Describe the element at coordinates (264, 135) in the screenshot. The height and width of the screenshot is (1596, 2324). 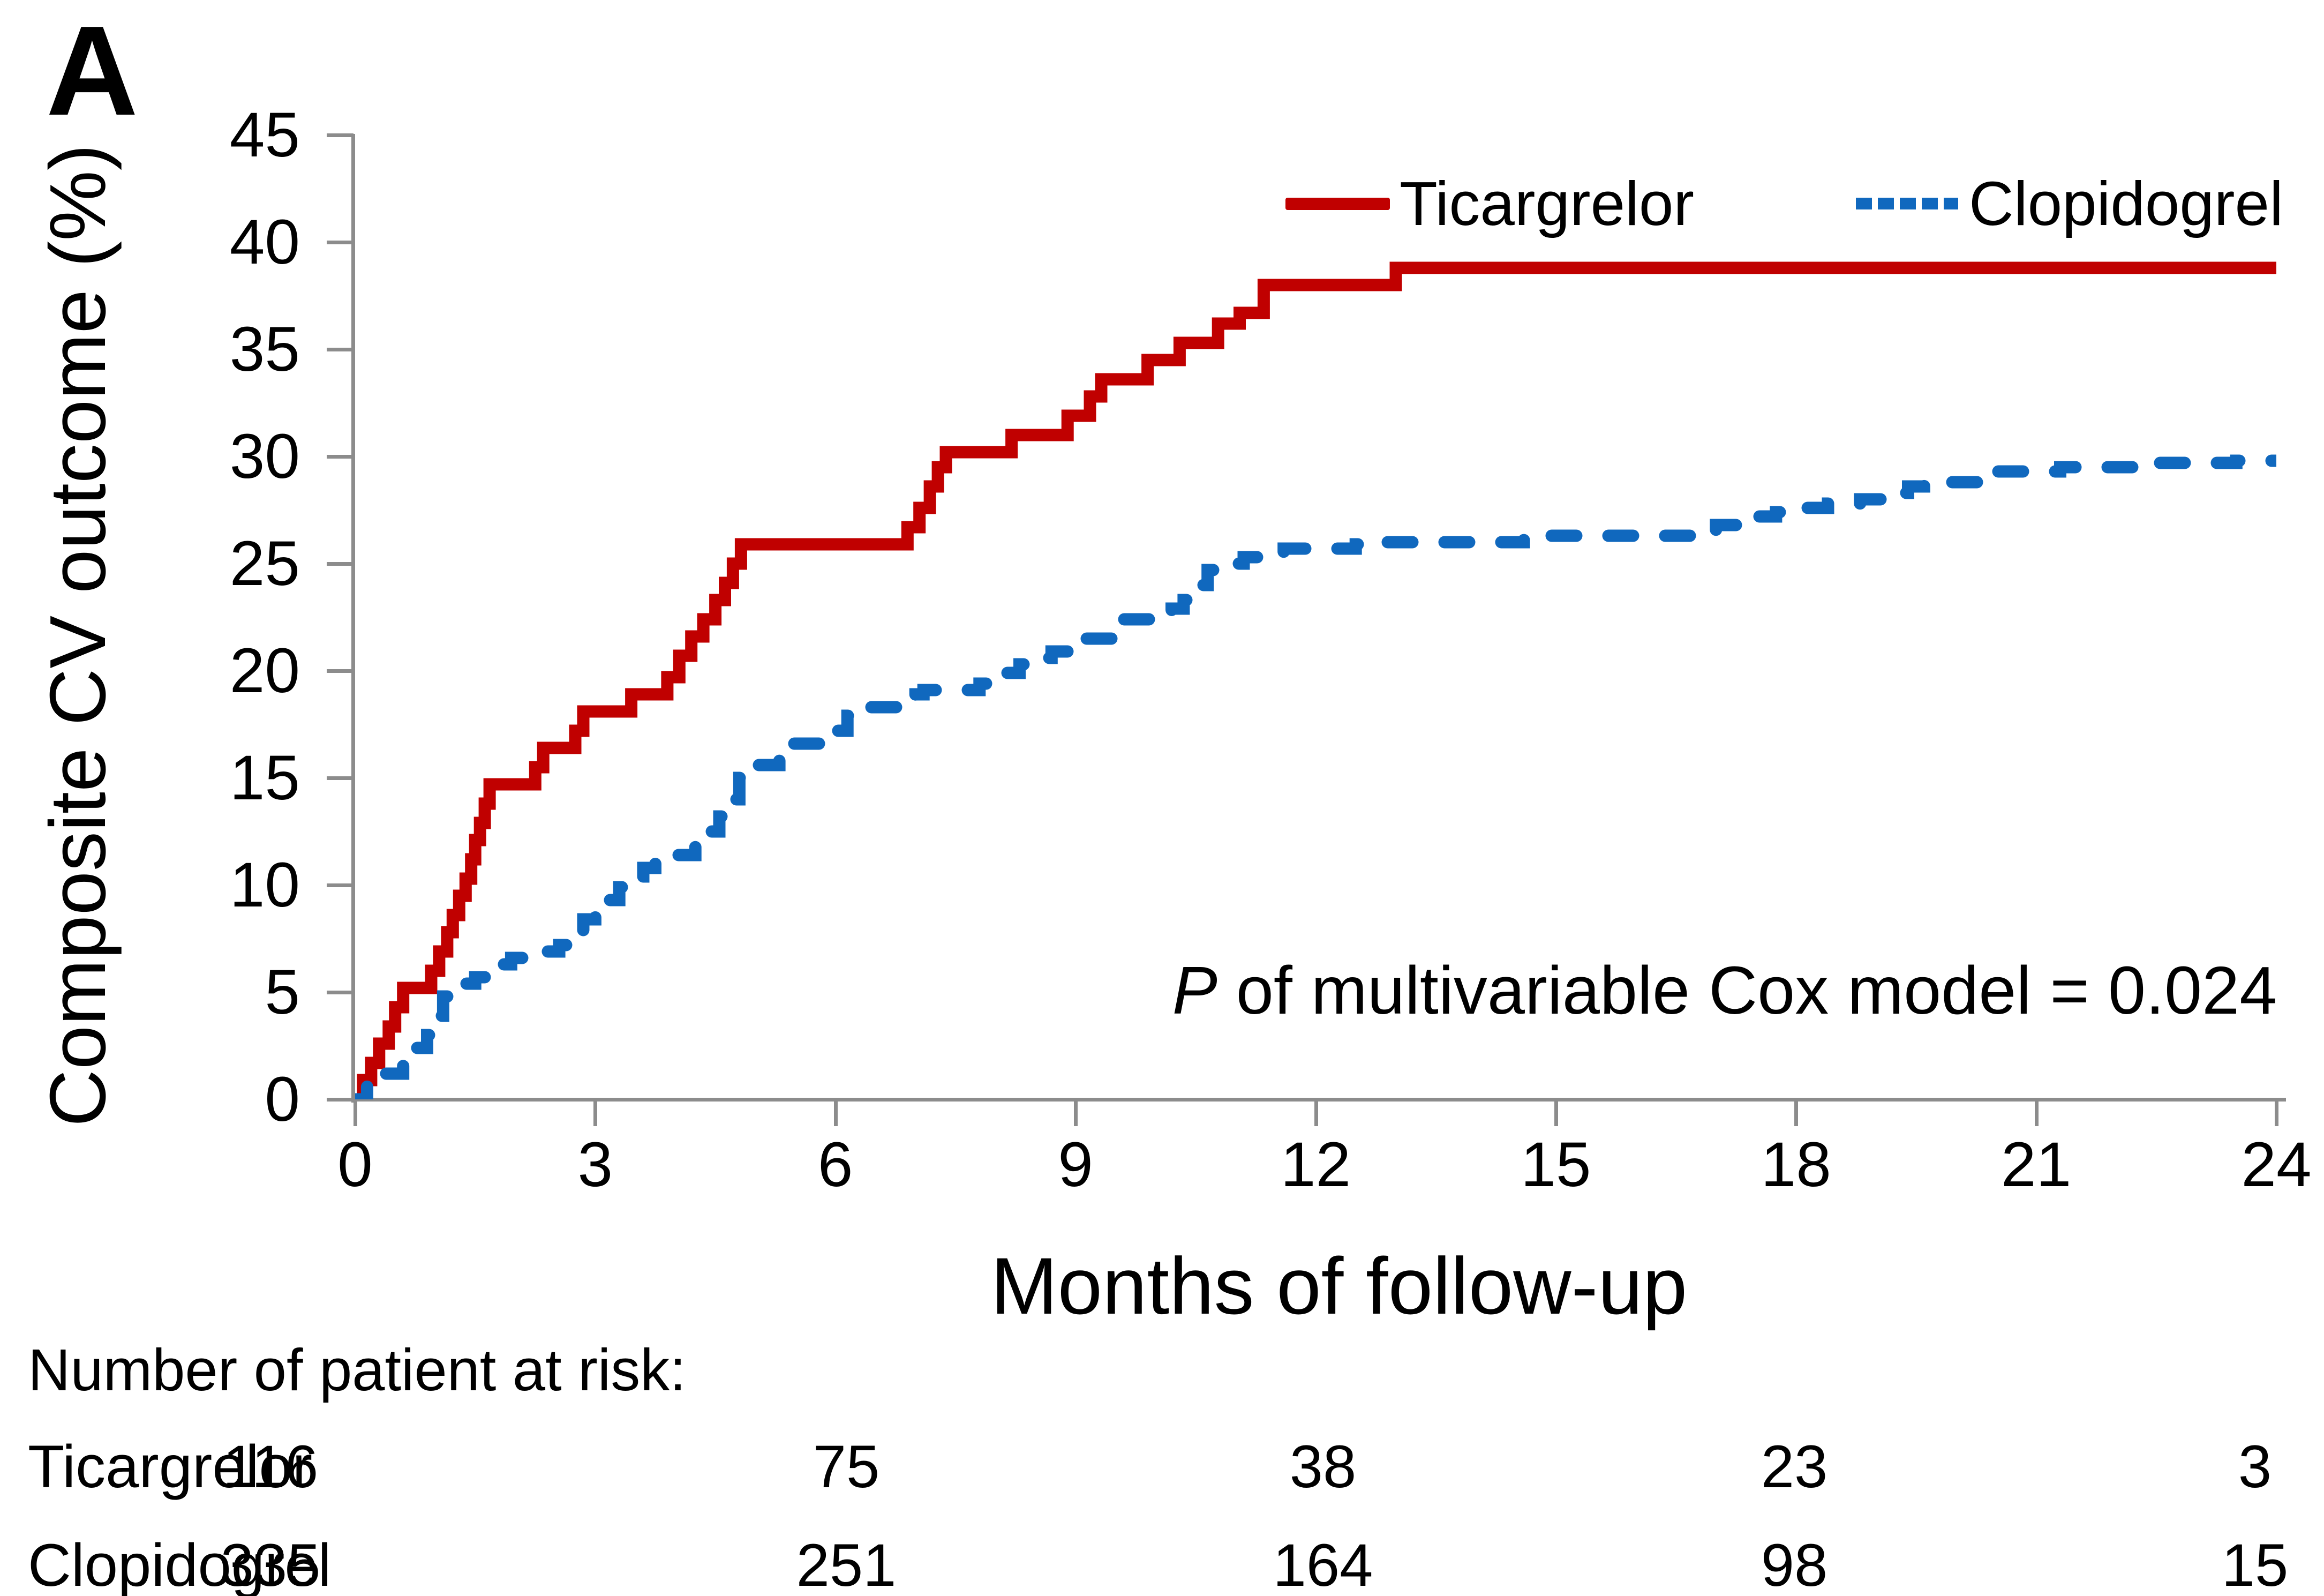
I see `y-tick-label: 45` at that location.